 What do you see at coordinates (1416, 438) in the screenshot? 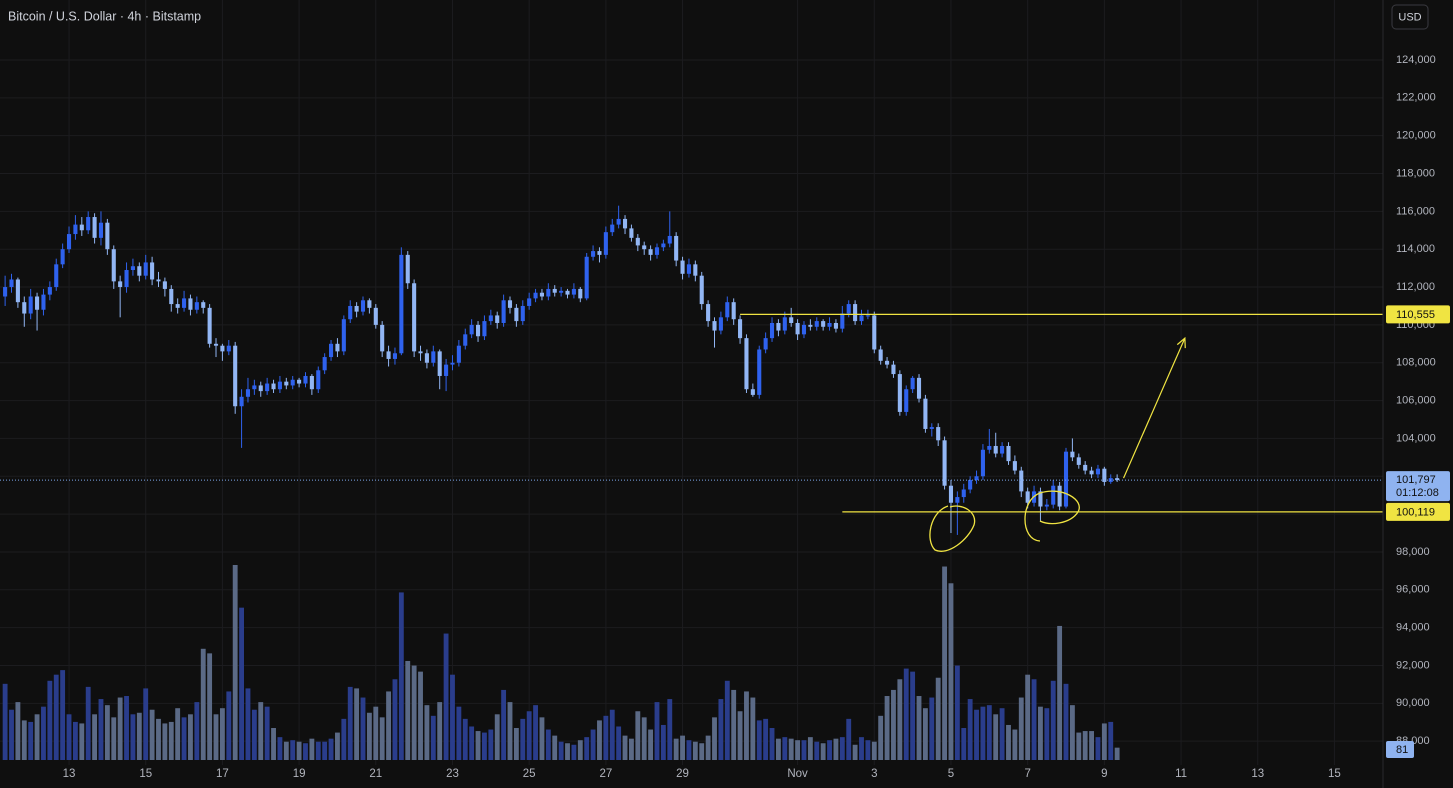
I see `y-tick-label: 104,000` at bounding box center [1416, 438].